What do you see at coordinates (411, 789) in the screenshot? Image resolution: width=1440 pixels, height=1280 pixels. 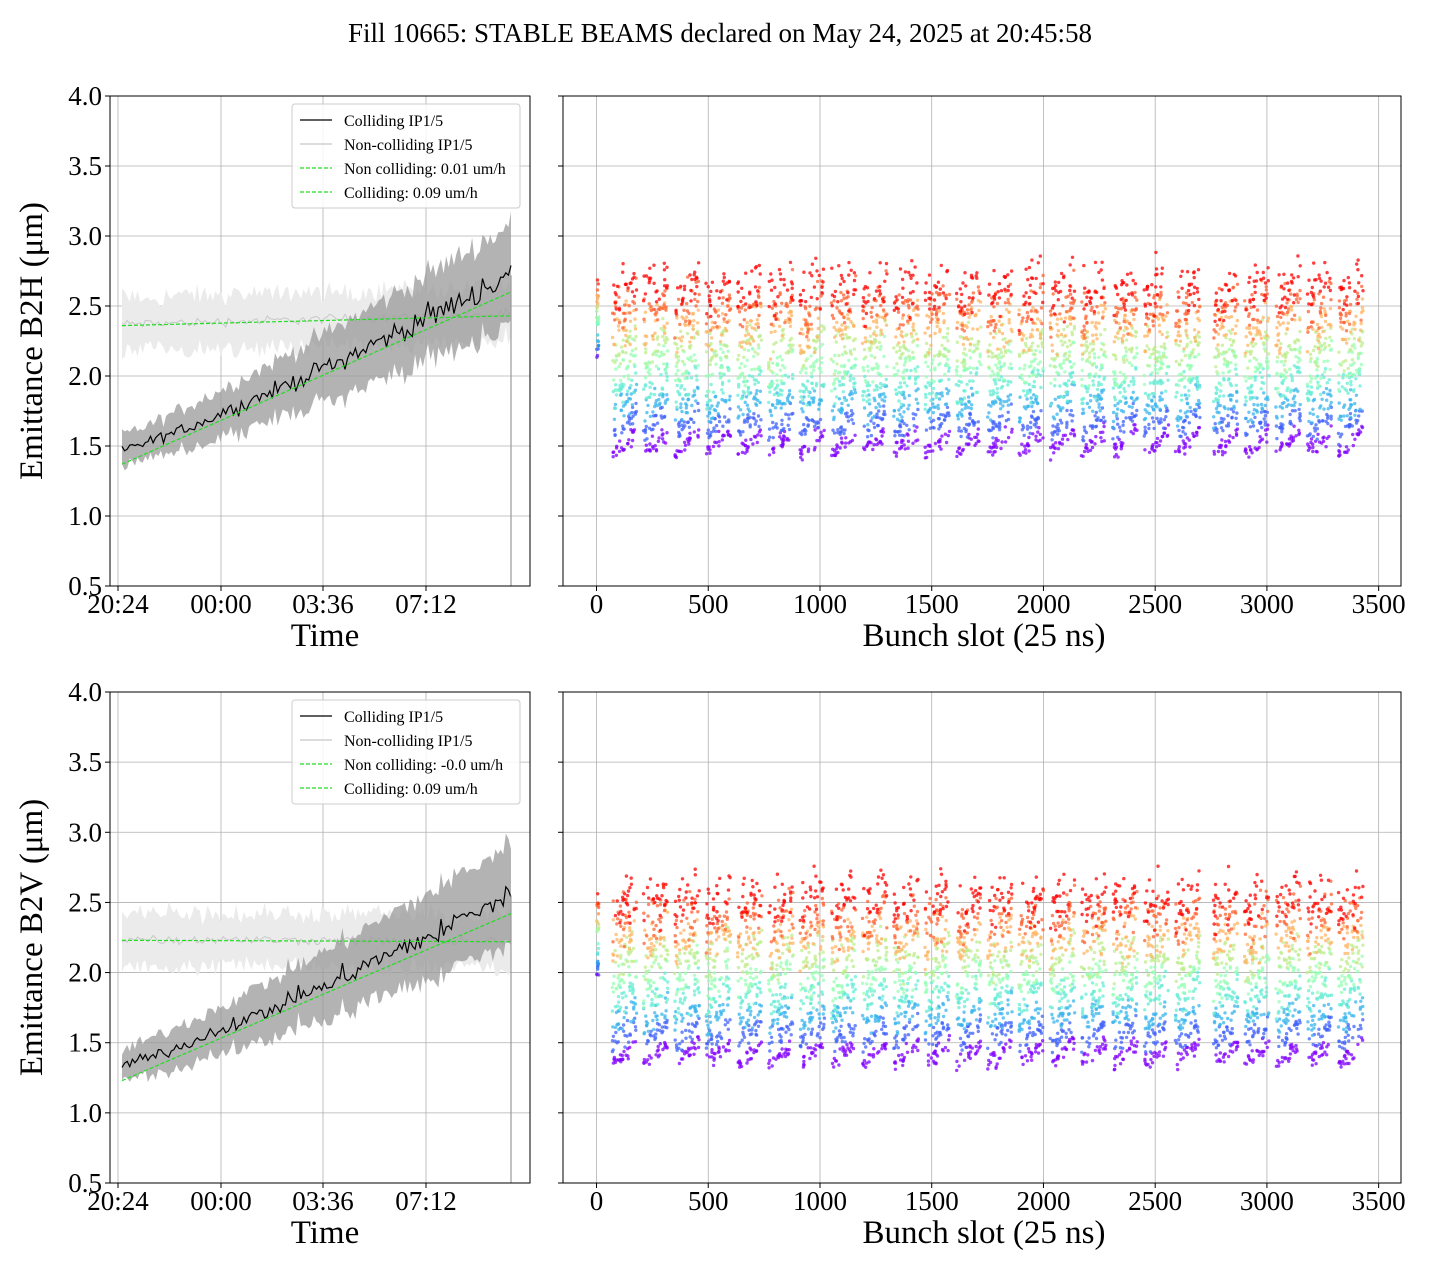 I see `legend-entry: Colliding: 0.09 um/h` at bounding box center [411, 789].